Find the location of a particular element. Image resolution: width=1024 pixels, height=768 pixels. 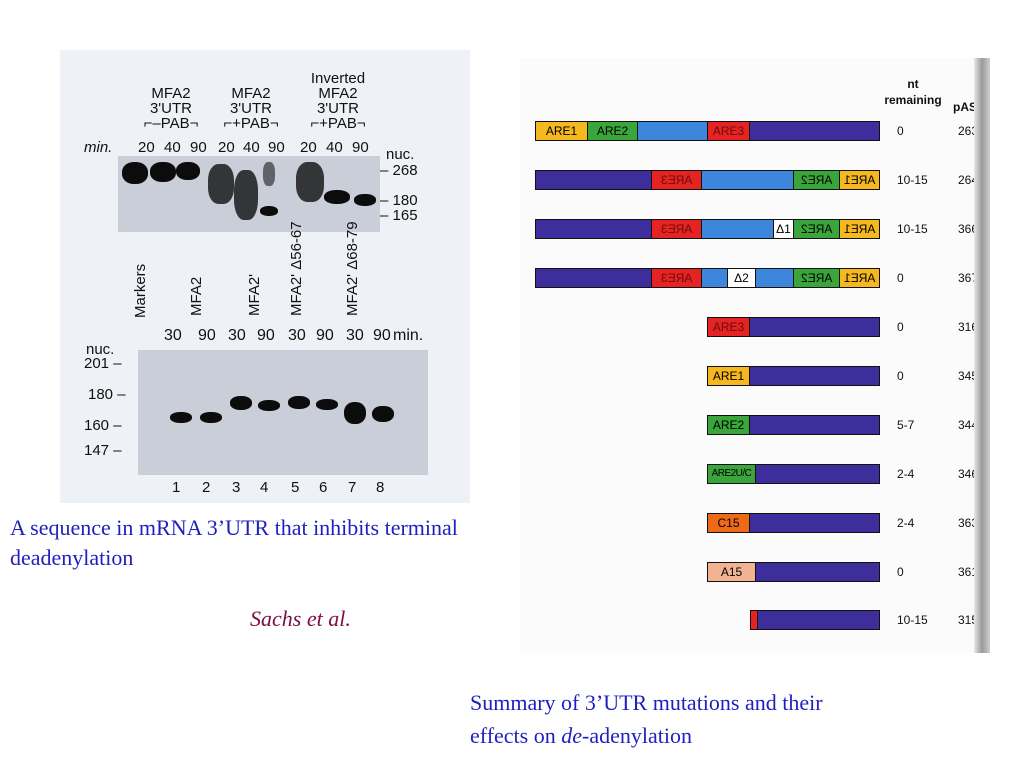

construct-row: ARE3 Δ1 ARE2 ARE1 is located at coordinates (707, 229).